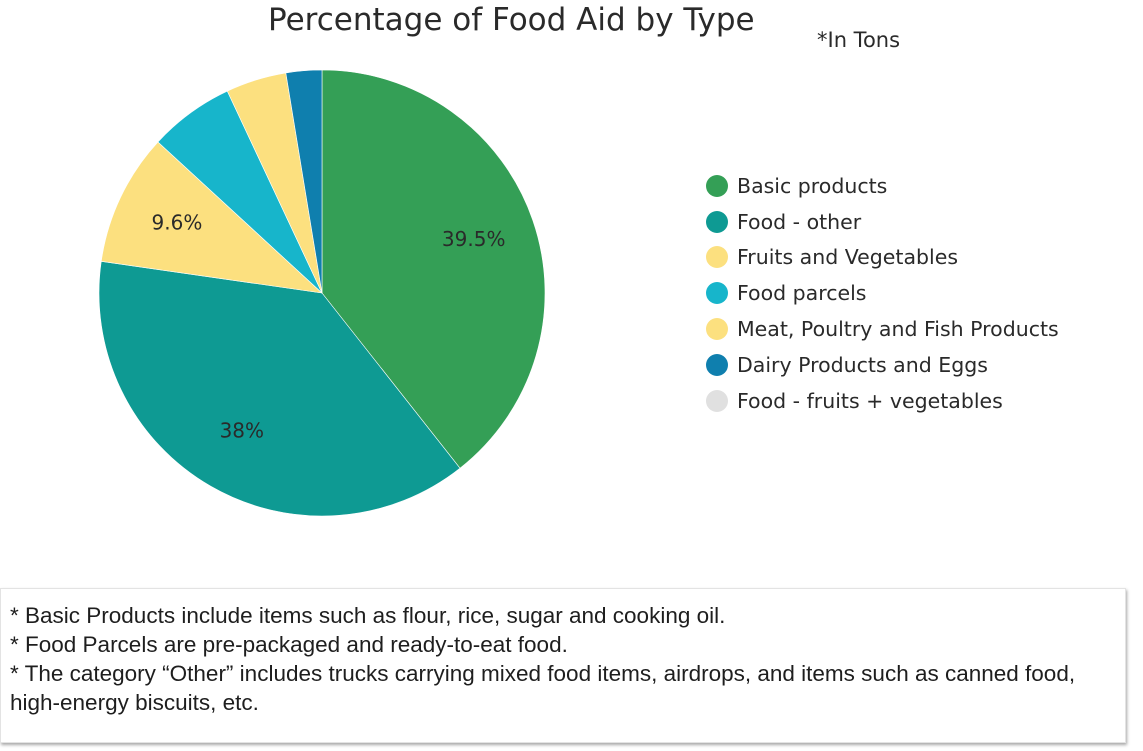 This screenshot has width=1143, height=751. I want to click on legend-label: Basic products, so click(812, 185).